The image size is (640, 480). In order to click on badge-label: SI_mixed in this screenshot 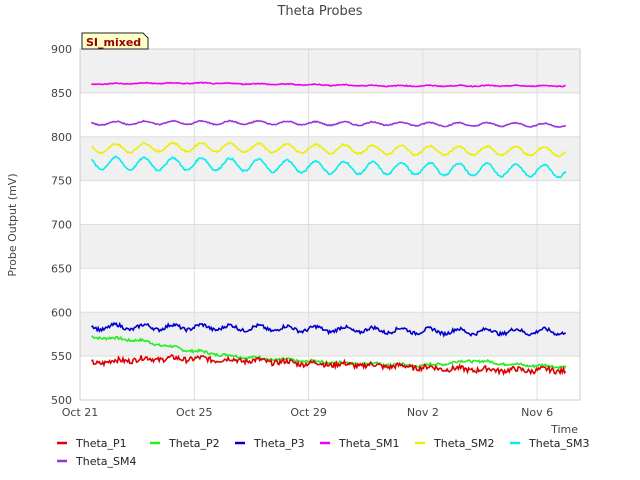, I will do `click(113, 42)`.